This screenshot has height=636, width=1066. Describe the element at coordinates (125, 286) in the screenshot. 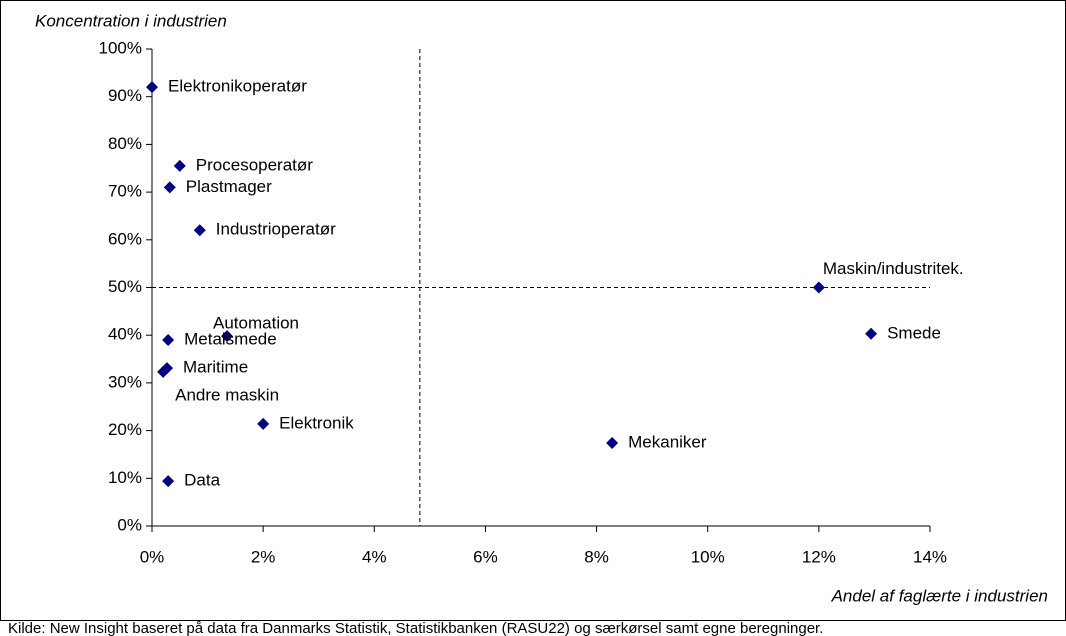

I see `y-tick-label: 50%` at that location.